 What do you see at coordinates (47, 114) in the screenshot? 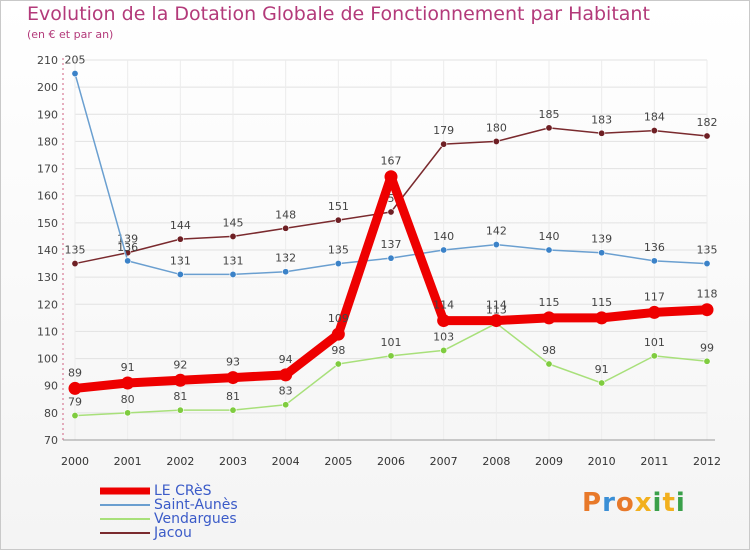
I see `y-tick-label: 190` at bounding box center [47, 114].